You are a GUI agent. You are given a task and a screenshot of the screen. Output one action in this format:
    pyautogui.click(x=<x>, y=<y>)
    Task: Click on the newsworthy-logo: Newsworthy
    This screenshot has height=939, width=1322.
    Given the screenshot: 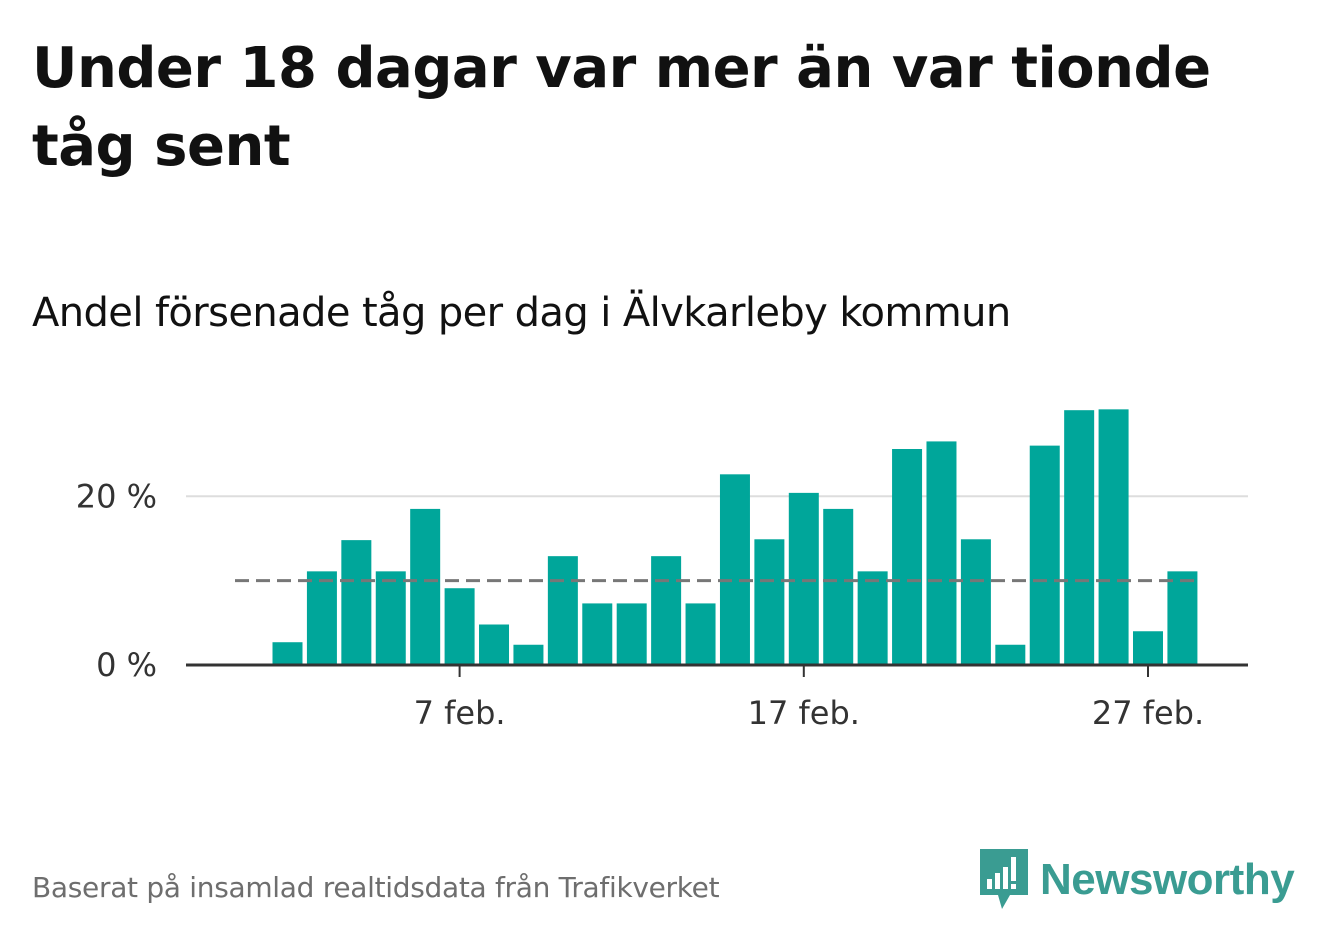 What is the action you would take?
    pyautogui.click(x=1137, y=880)
    